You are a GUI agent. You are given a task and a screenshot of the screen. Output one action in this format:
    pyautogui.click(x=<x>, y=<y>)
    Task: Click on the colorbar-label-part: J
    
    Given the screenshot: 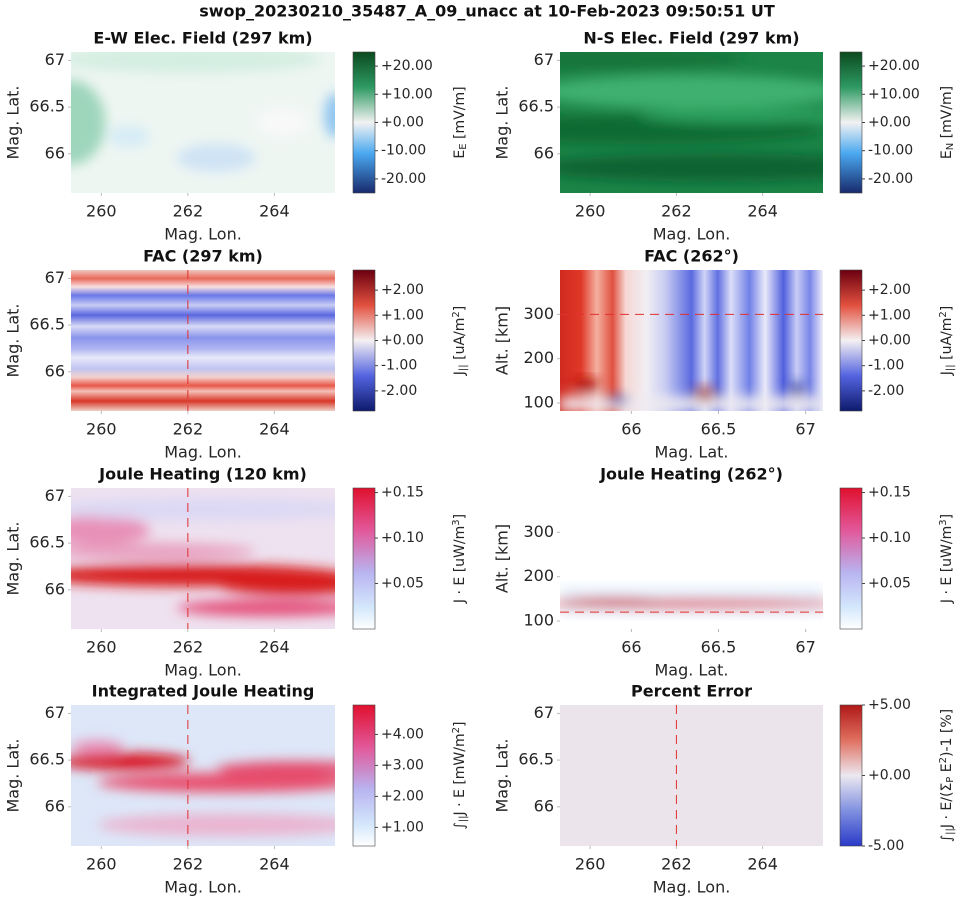 What is the action you would take?
    pyautogui.click(x=947, y=373)
    